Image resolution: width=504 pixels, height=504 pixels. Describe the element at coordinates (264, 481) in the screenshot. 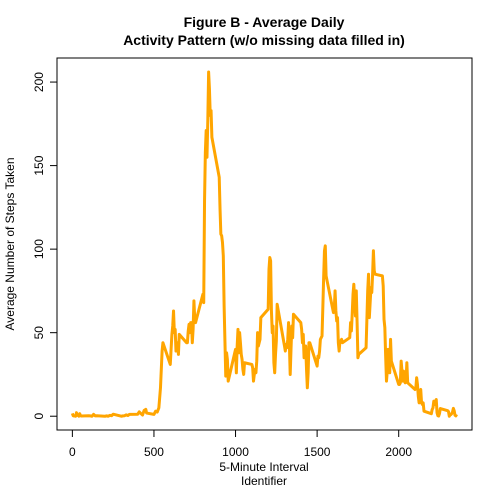

I see `x-axis-label: Identifier` at that location.